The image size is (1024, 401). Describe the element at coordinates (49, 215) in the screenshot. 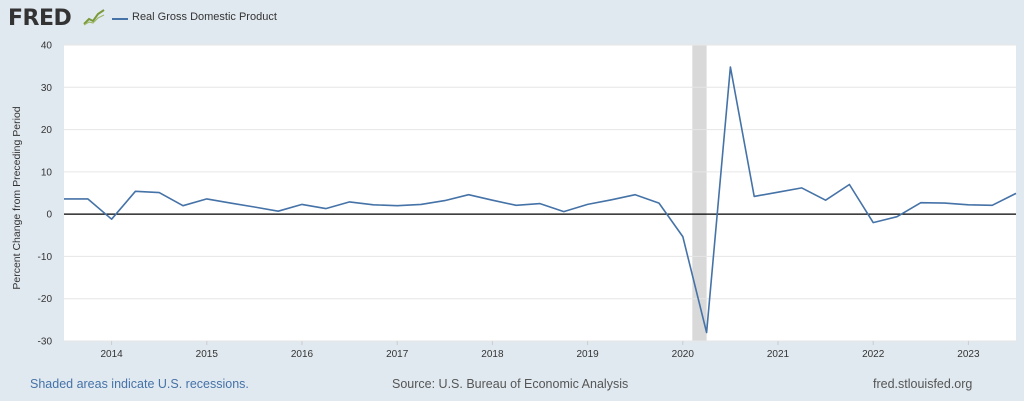

I see `y-tick-label: 0` at that location.